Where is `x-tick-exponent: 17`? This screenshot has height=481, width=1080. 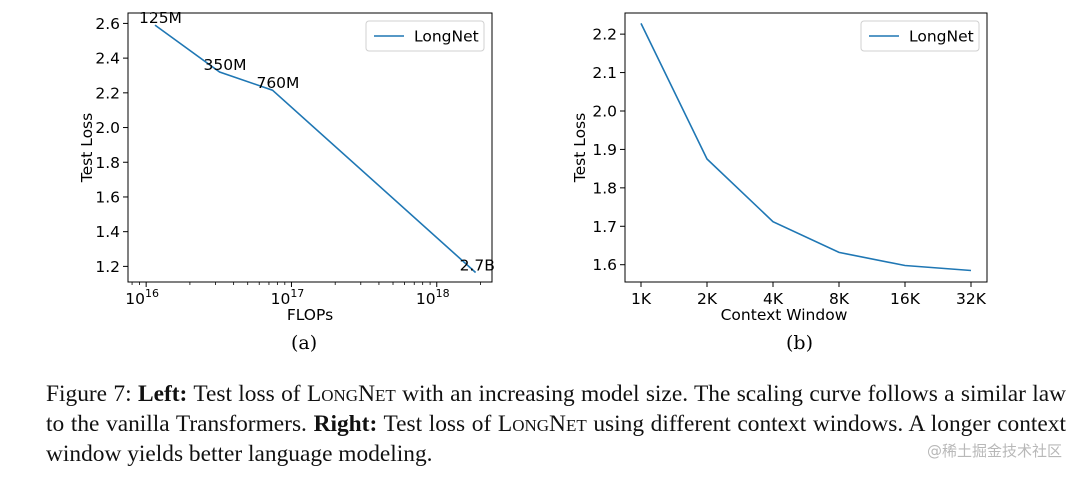
x-tick-exponent: 17 is located at coordinates (297, 293).